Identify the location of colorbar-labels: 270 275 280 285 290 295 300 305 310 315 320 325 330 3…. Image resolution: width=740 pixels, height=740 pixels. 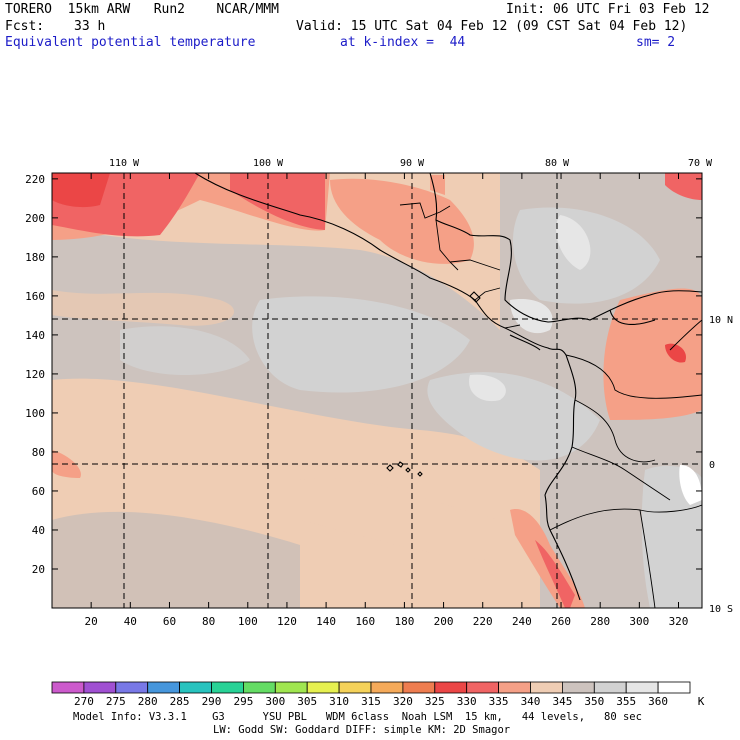
(371, 701).